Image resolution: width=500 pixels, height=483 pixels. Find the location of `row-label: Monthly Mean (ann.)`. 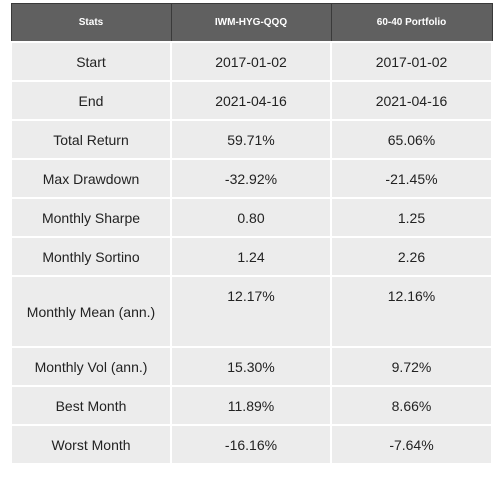

row-label: Monthly Mean (ann.) is located at coordinates (91, 311).